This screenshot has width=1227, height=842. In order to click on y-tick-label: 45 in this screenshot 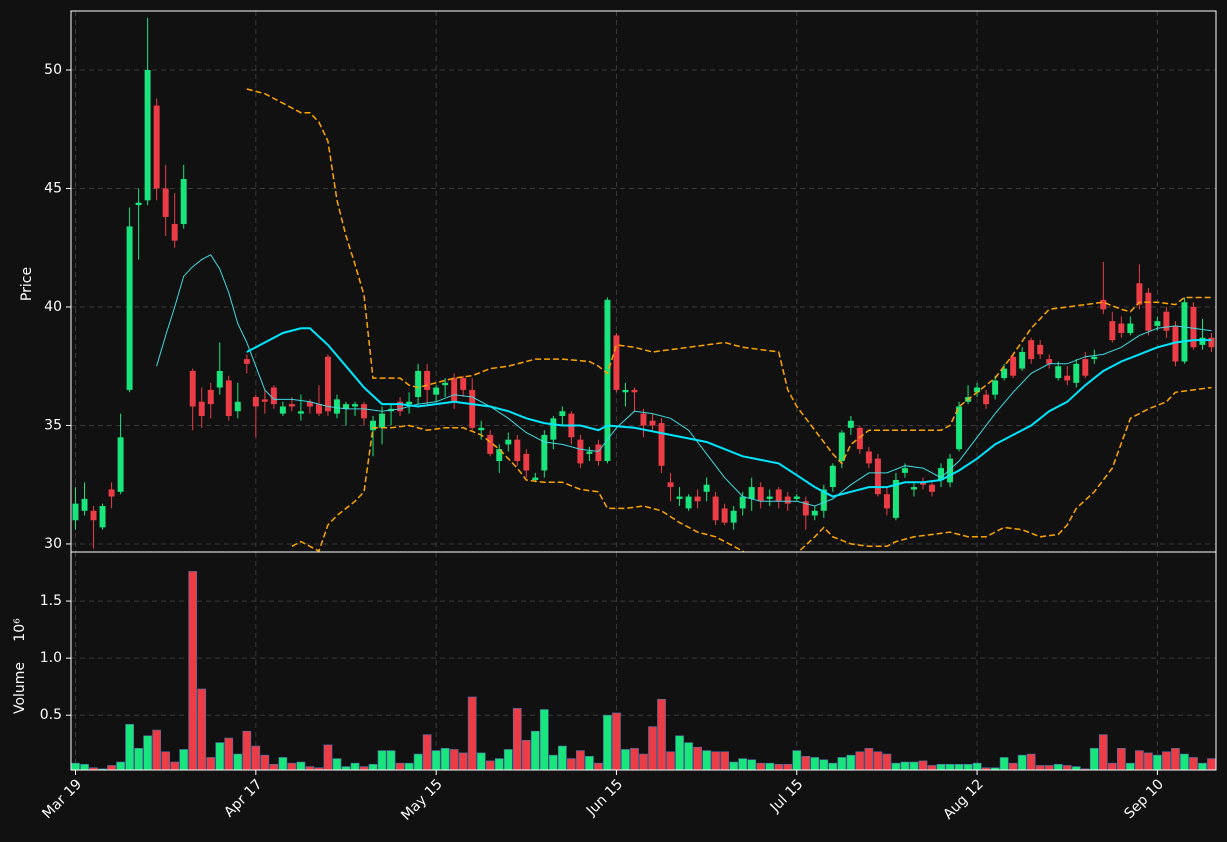, I will do `click(53, 188)`.